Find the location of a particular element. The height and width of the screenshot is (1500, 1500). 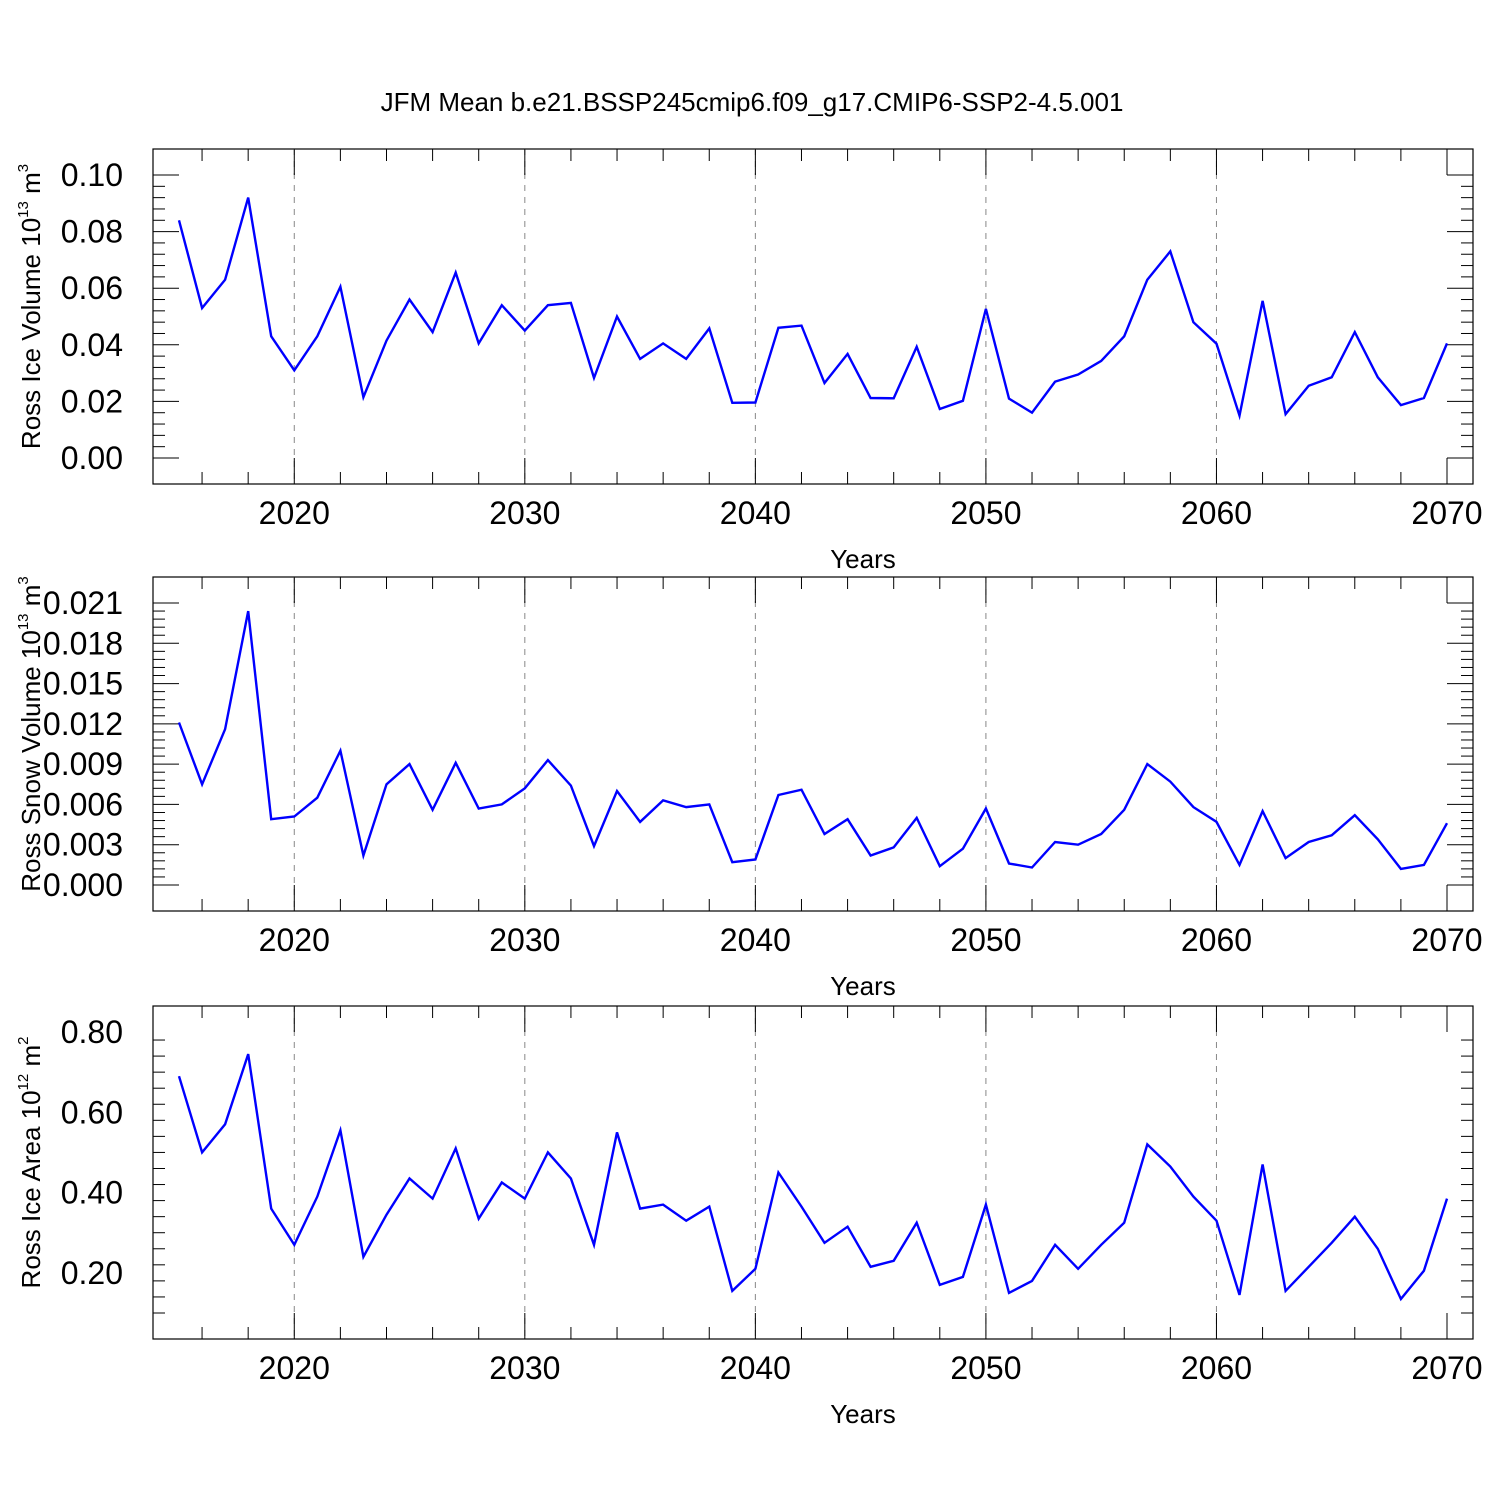

y-tick-label: 0.003 is located at coordinates (83, 845).